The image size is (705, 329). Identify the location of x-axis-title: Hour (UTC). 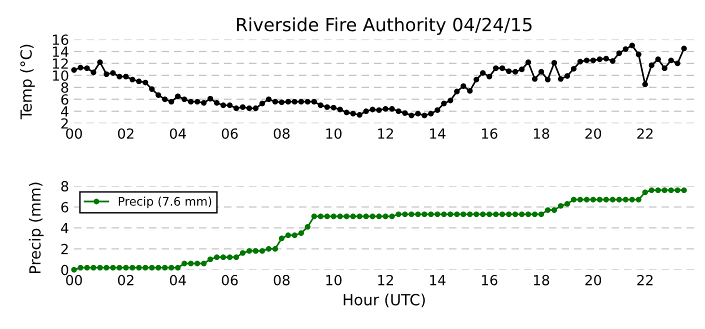
(384, 301).